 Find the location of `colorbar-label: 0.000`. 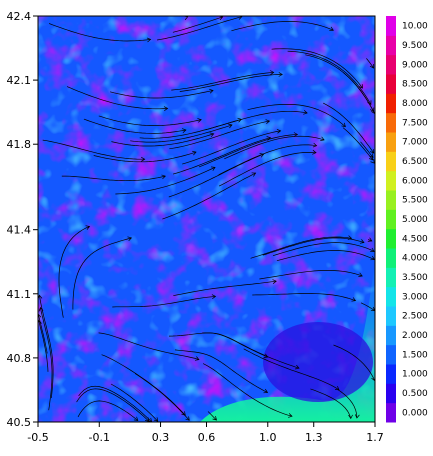

colorbar-label: 0.000 is located at coordinates (415, 413).